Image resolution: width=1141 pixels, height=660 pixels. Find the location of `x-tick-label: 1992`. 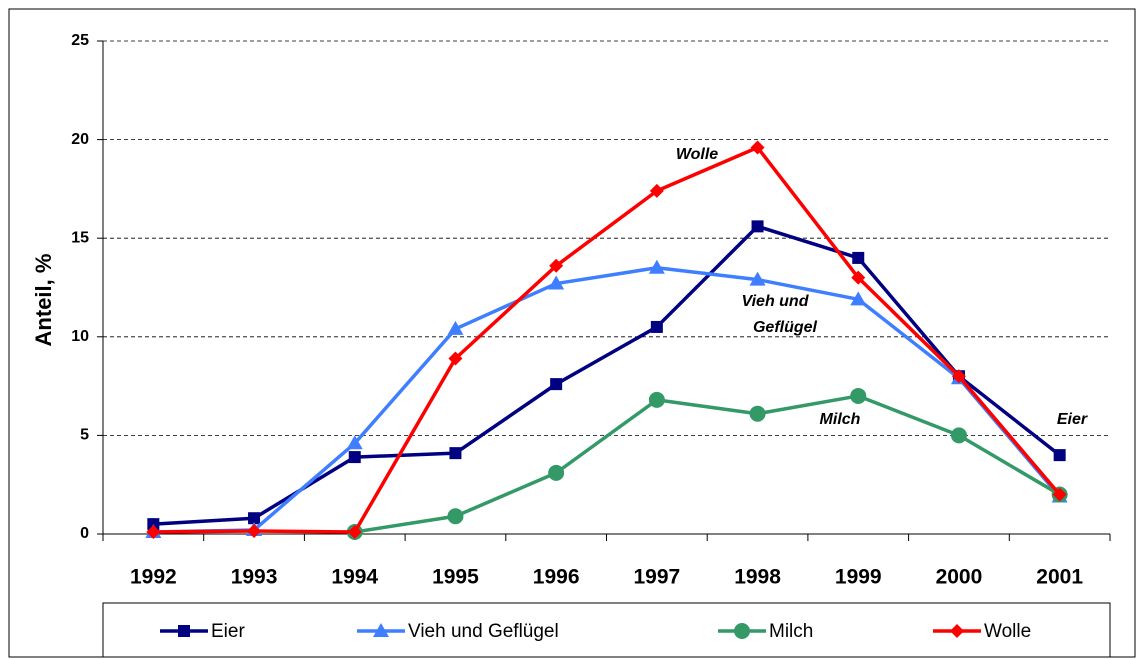

x-tick-label: 1992 is located at coordinates (153, 577).